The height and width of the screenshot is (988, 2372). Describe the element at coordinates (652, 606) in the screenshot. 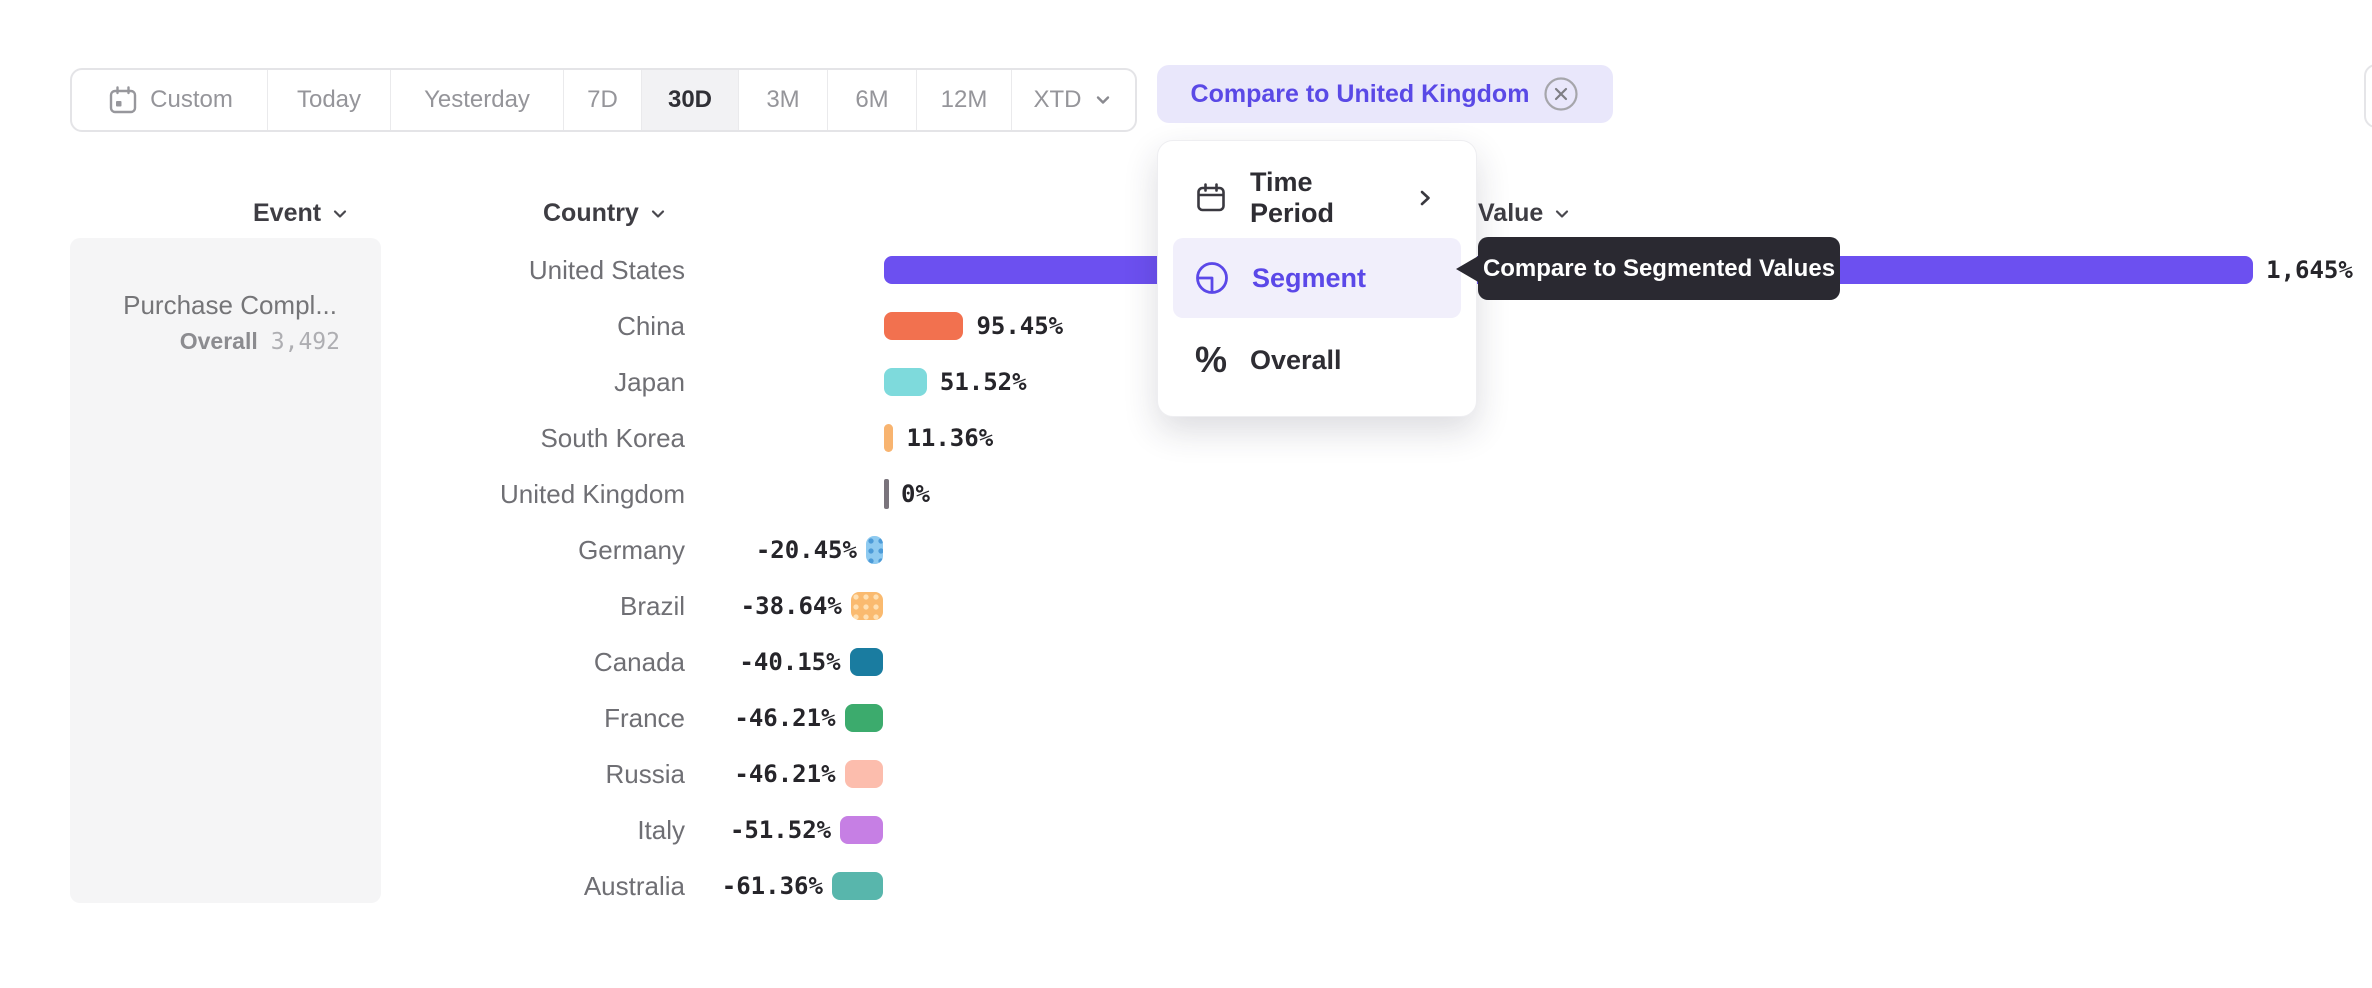

I see `country-label: Brazil` at that location.